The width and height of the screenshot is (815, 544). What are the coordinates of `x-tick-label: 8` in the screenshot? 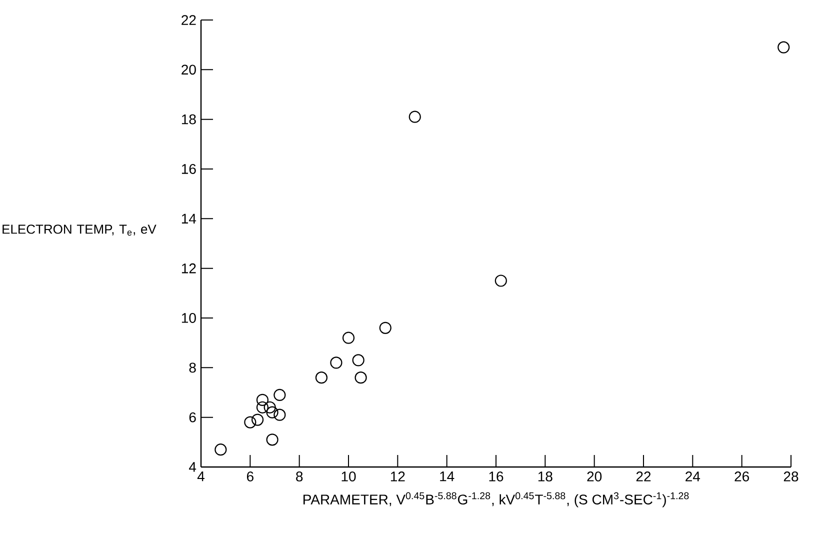 It's located at (299, 477).